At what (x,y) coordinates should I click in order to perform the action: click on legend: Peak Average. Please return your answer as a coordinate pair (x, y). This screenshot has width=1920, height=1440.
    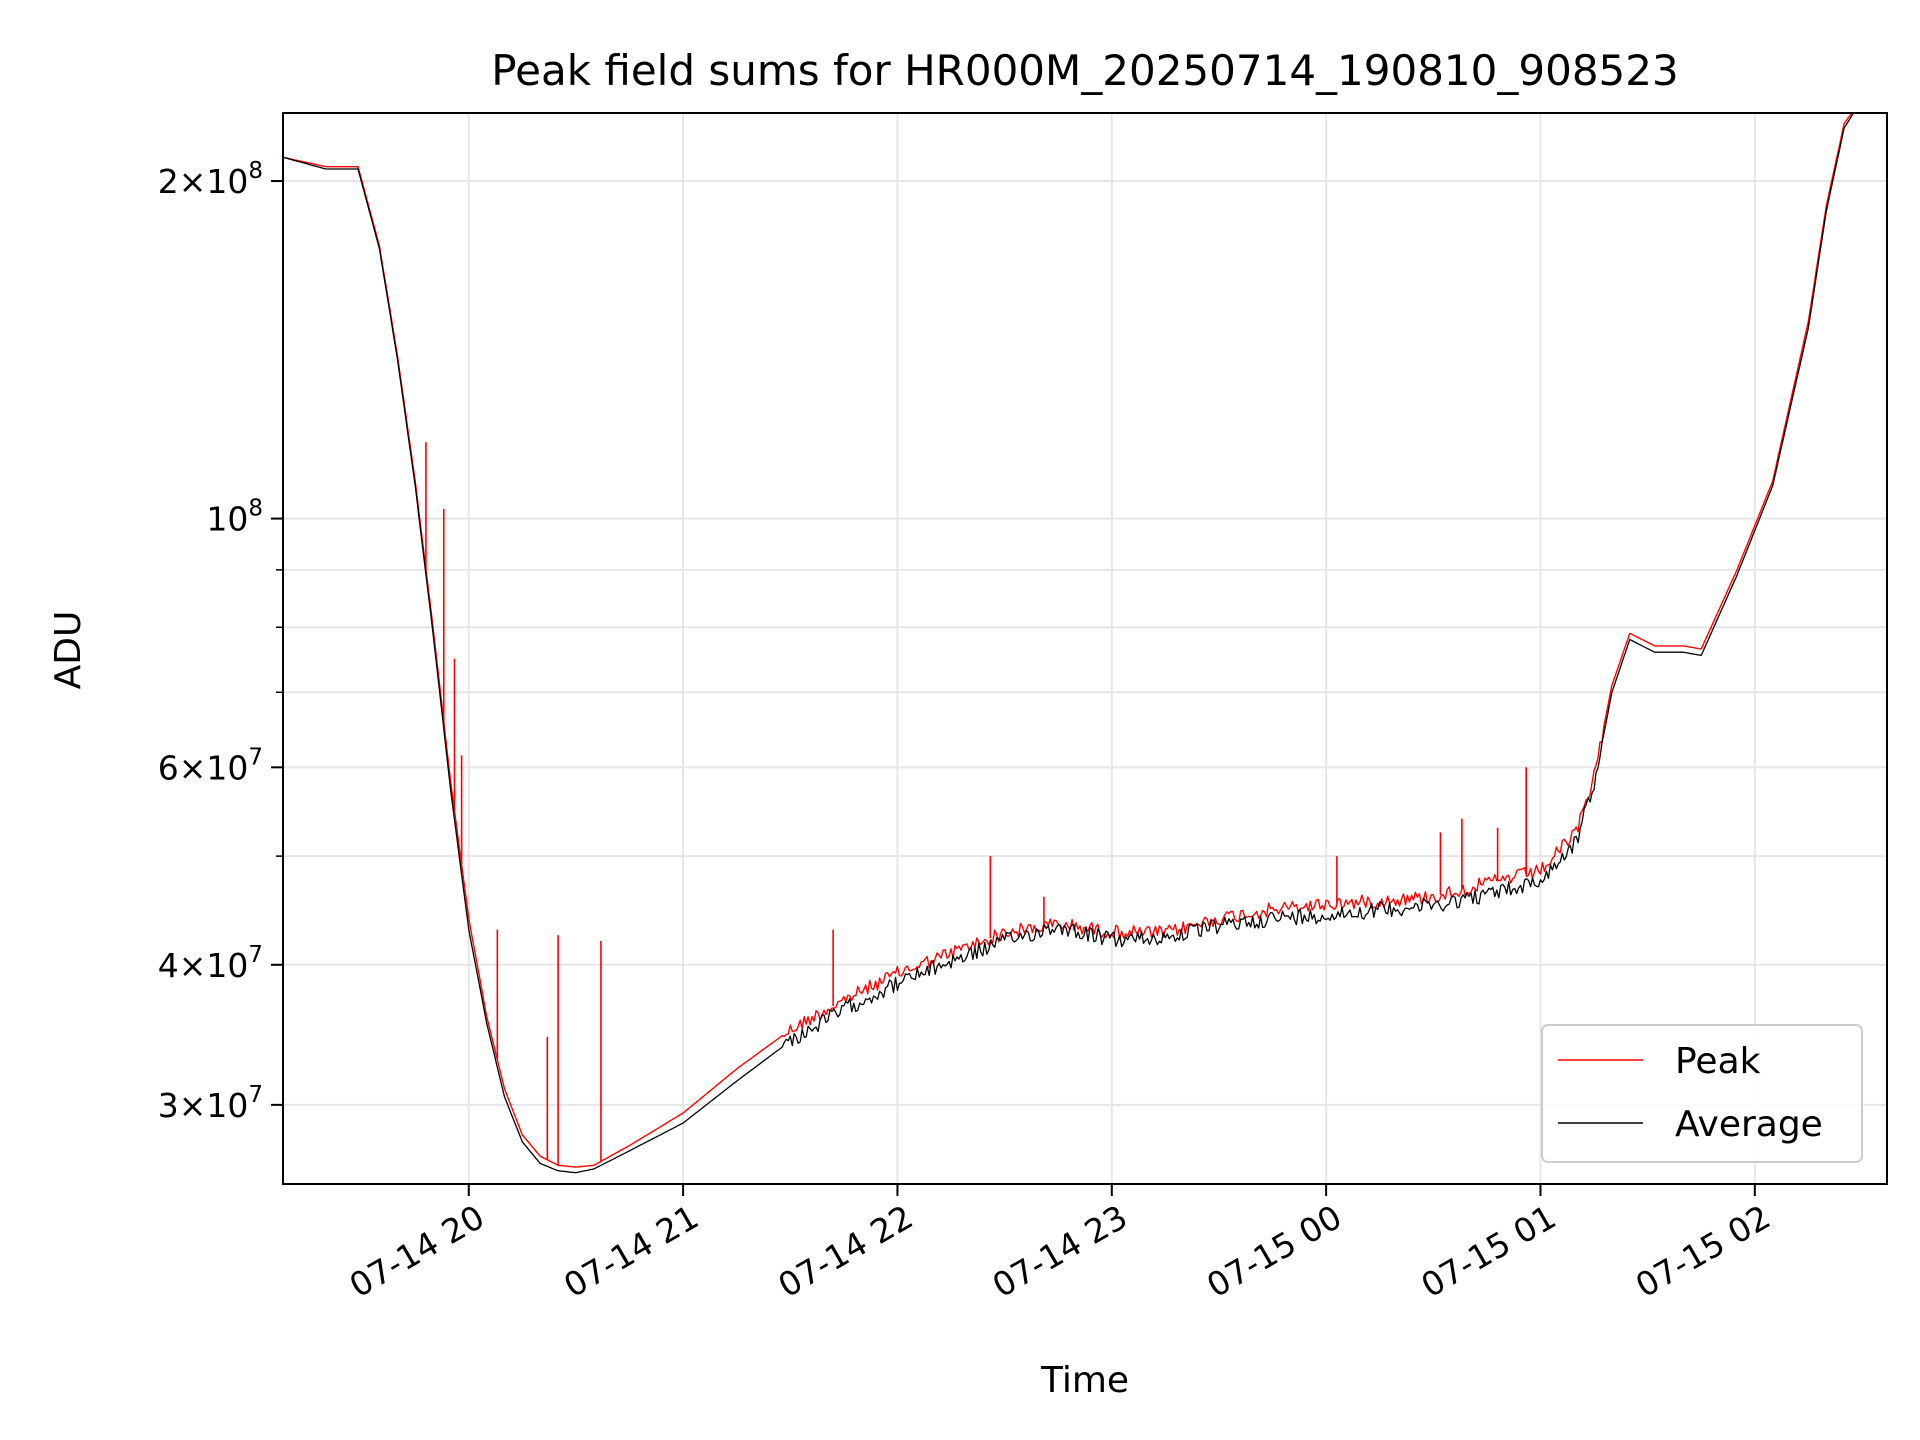
    Looking at the image, I should click on (1702, 1093).